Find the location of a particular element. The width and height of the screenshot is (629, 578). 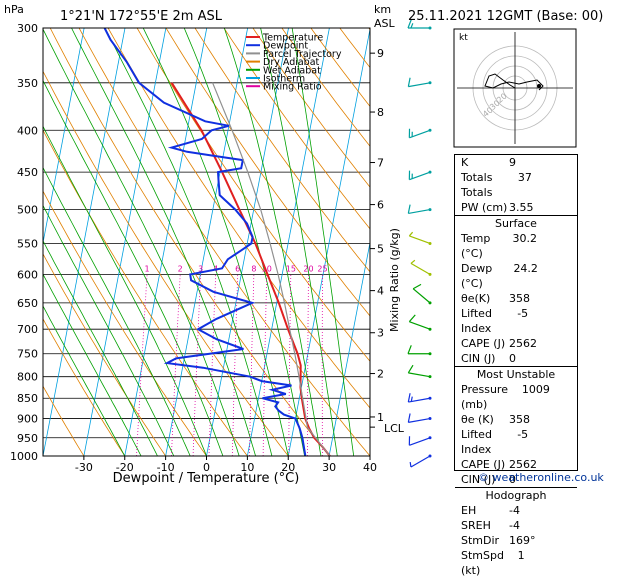

most-unstable-row: Pressure (mb)1009 is located at coordinates (516, 397).